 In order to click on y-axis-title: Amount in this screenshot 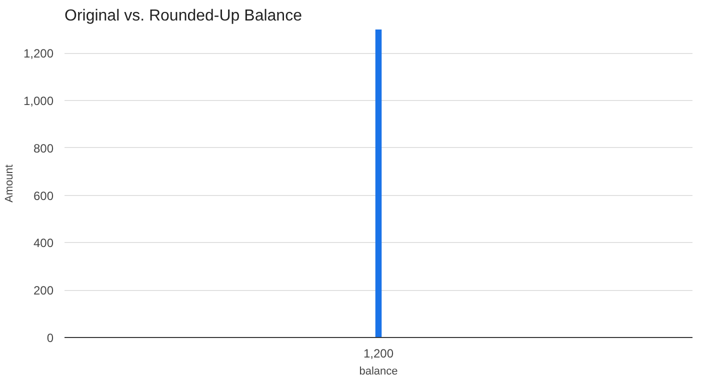, I will do `click(9, 183)`.